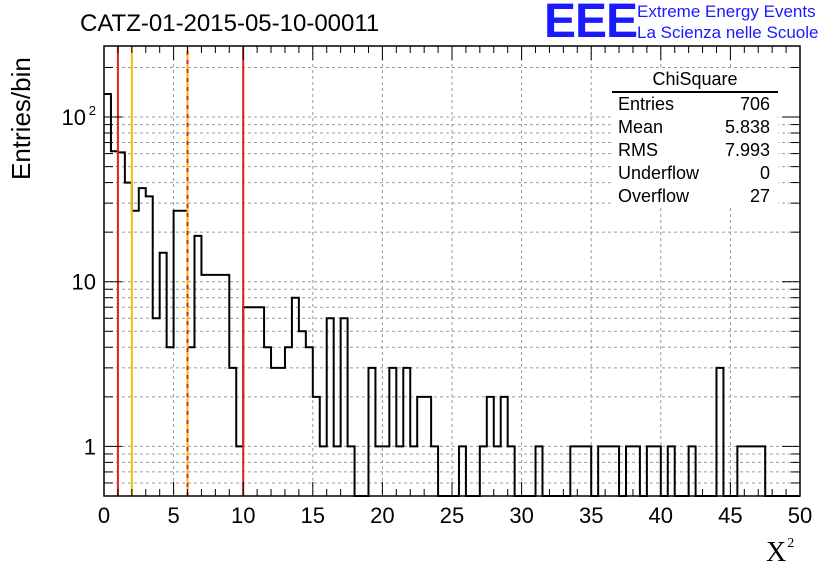 This screenshot has width=836, height=572. What do you see at coordinates (382, 515) in the screenshot?
I see `x-tick-label: 20` at bounding box center [382, 515].